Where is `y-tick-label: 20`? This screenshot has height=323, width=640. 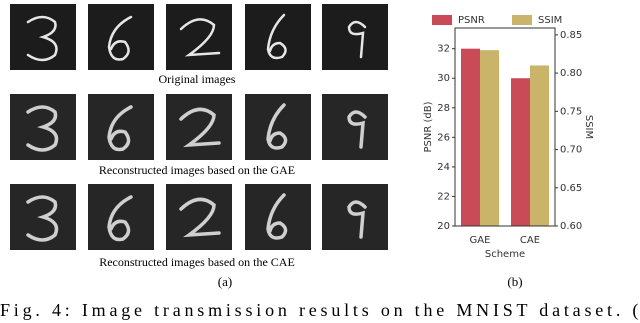
y-tick-label: 20 is located at coordinates (443, 226).